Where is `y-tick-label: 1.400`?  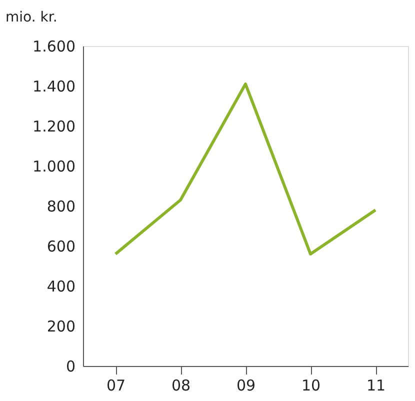 y-tick-label: 1.400 is located at coordinates (54, 87).